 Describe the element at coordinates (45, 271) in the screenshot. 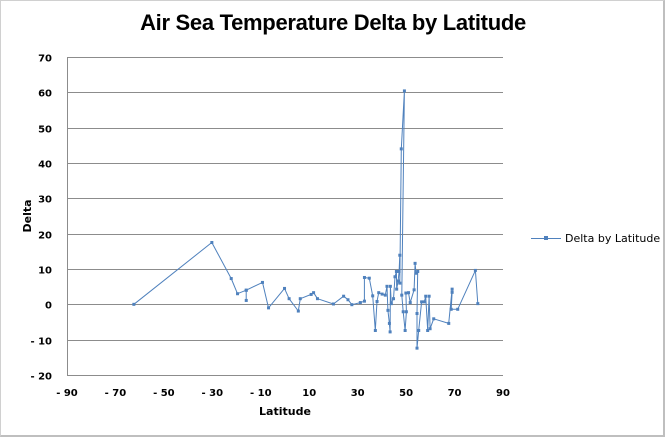

I see `y-tick-label: 10` at that location.